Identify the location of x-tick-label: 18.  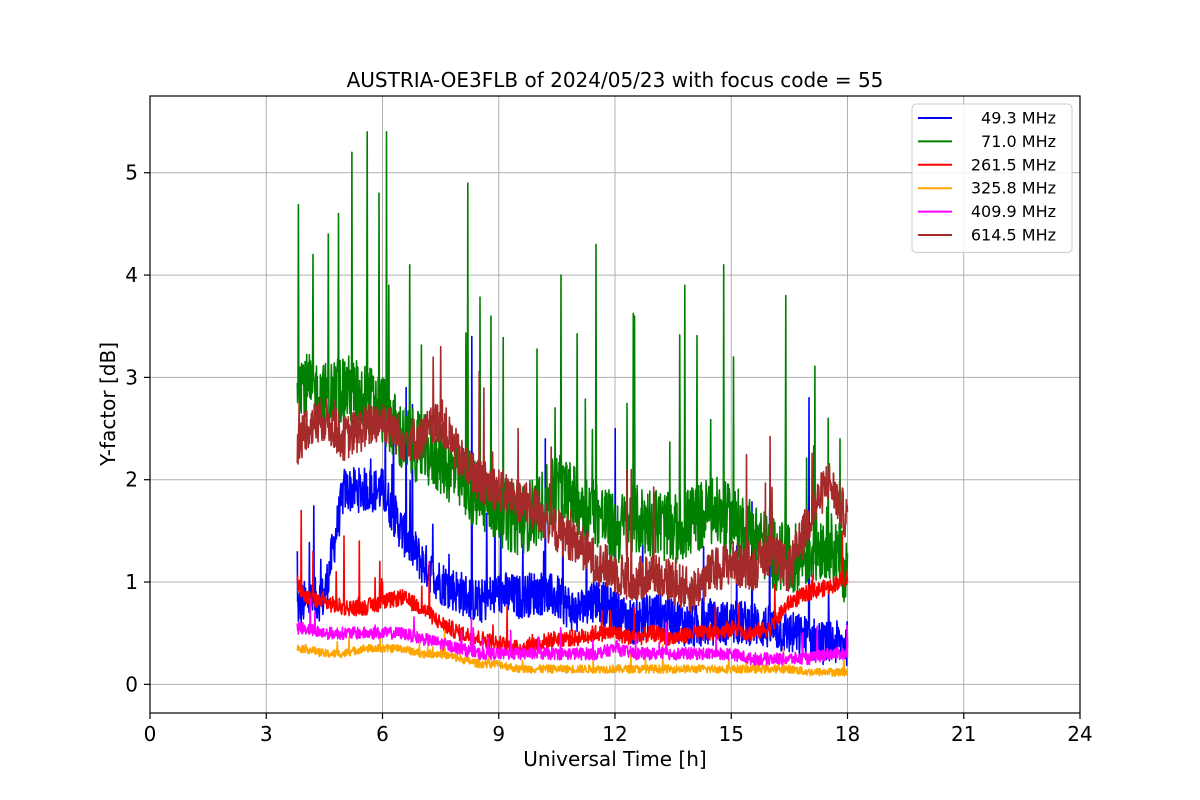
(847, 734).